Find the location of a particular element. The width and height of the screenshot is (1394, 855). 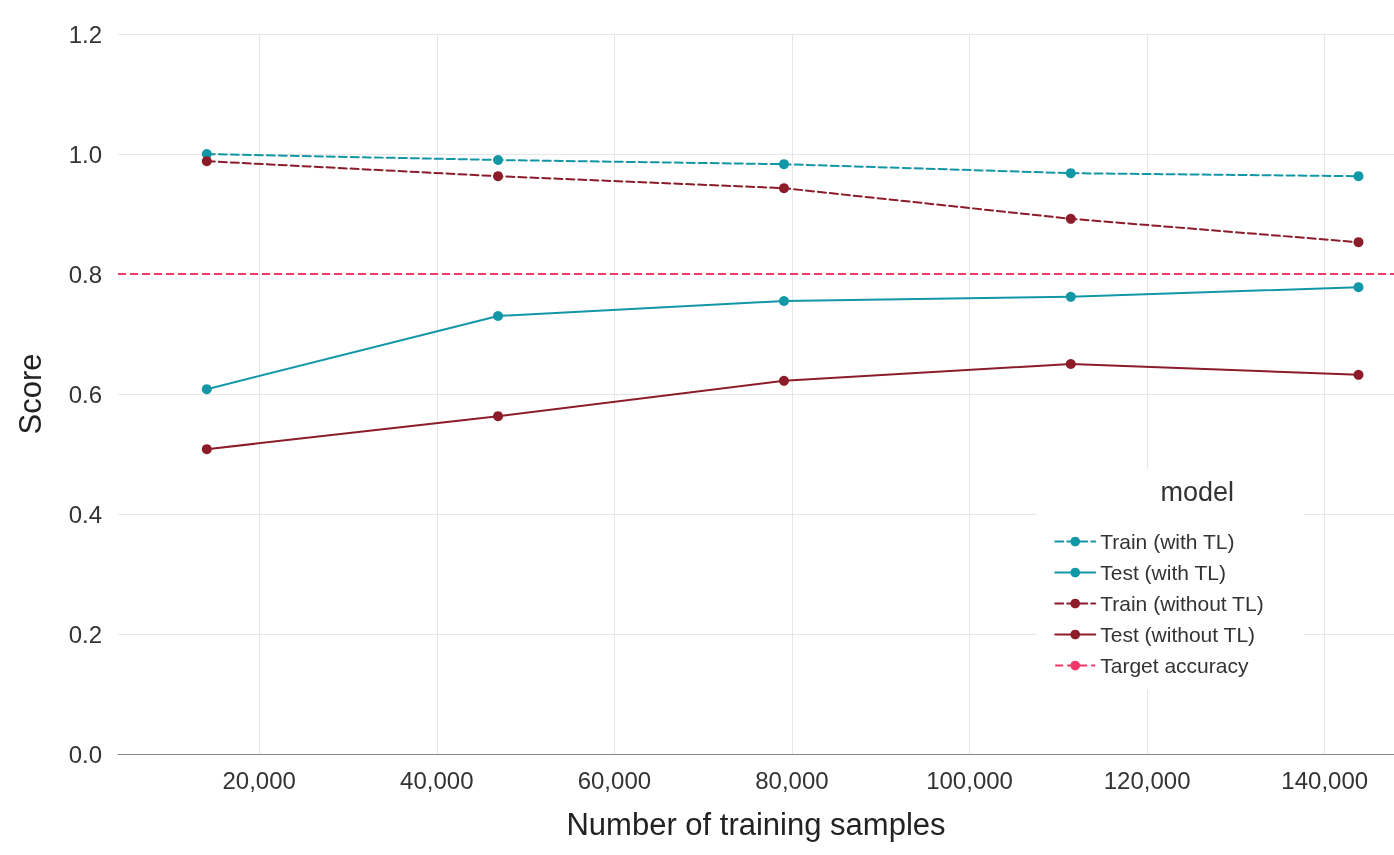

y-tick-label: 0.4 is located at coordinates (85, 514).